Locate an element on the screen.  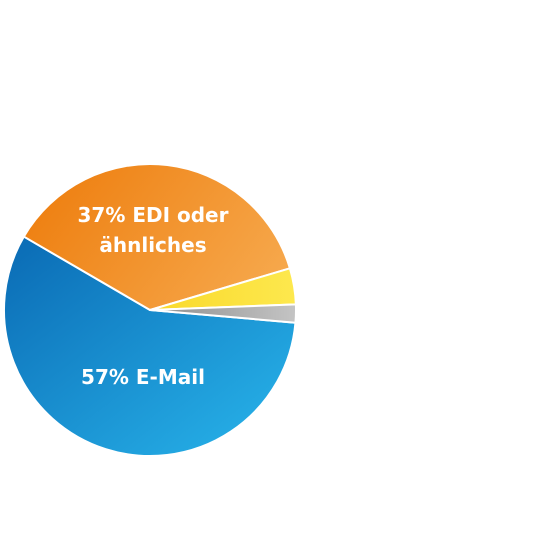
label-line: 57% E-Mail is located at coordinates (143, 377).